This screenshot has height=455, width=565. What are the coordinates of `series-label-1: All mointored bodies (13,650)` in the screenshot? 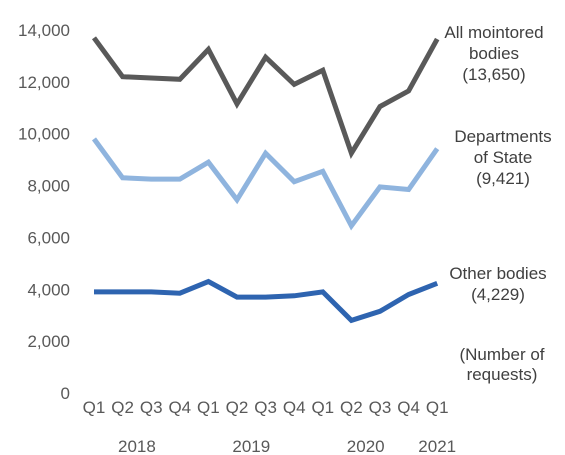 It's located at (493, 53).